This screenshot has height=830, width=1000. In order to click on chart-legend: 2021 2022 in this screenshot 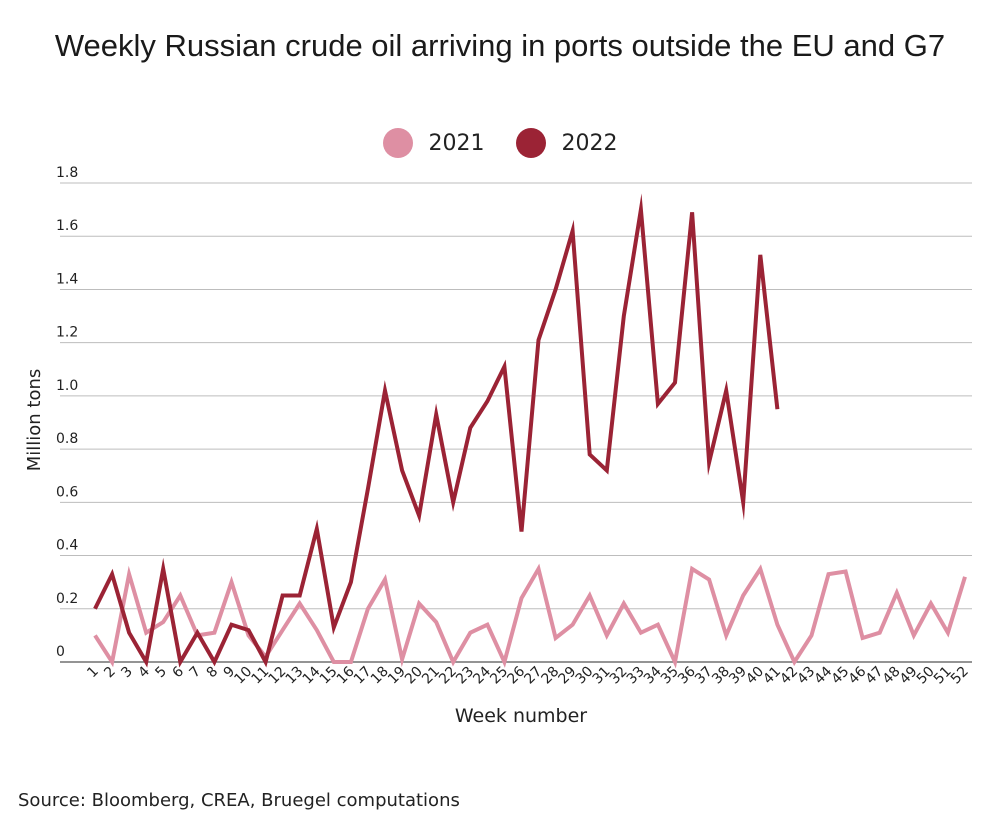, I will do `click(500, 146)`.